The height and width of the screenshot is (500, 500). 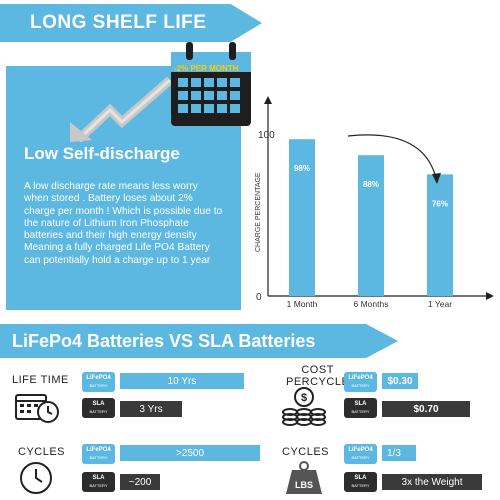 I want to click on cost-sla-bar: $0.70, so click(x=426, y=409).